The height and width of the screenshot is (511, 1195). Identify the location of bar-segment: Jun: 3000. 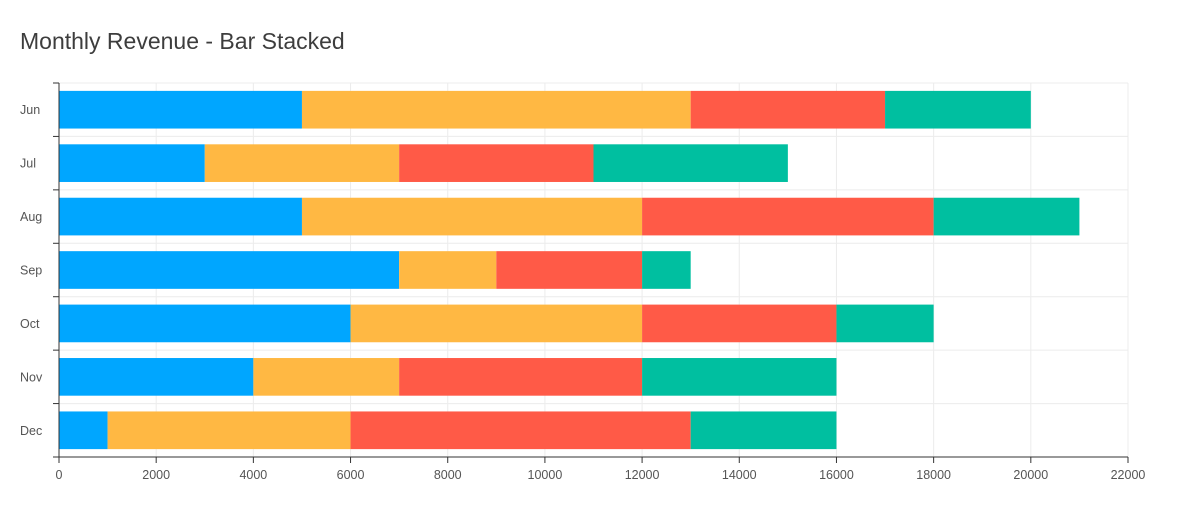
(958, 109).